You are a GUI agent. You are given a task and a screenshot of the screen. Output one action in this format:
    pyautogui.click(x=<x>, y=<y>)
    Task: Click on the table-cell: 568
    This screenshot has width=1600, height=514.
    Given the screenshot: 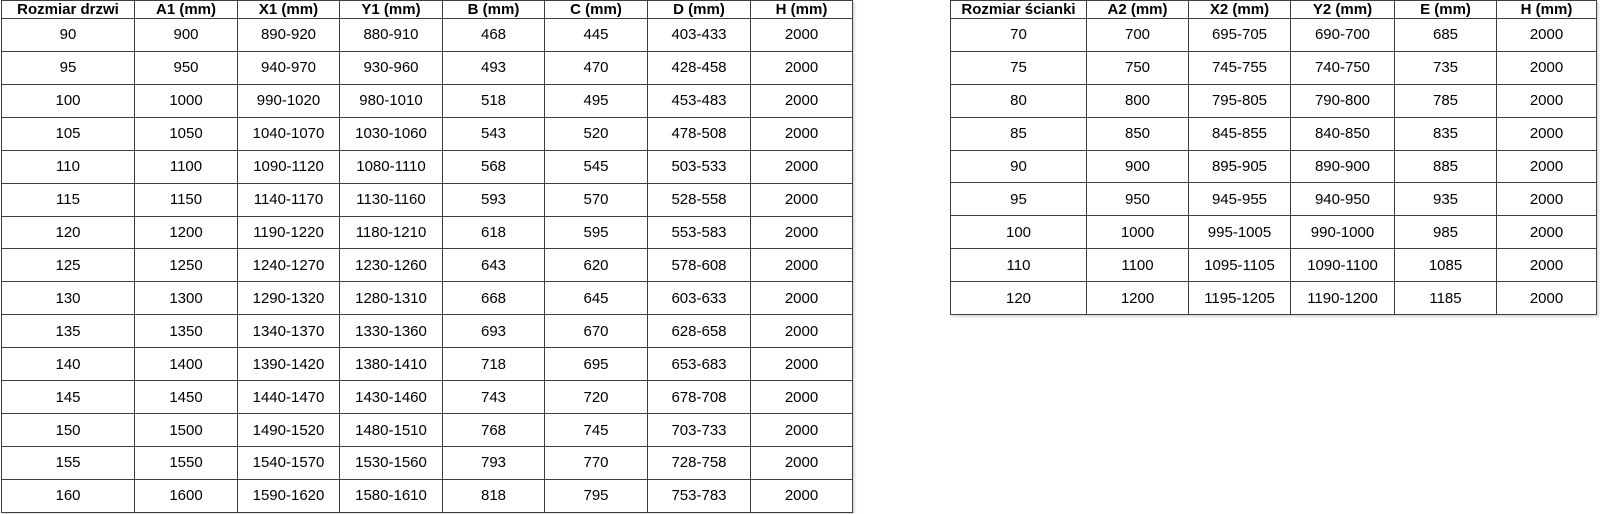 What is the action you would take?
    pyautogui.click(x=493, y=166)
    